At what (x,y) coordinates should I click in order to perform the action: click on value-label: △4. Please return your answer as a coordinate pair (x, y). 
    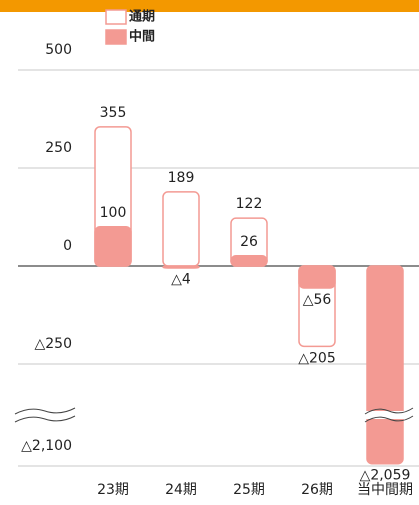
    Looking at the image, I should click on (181, 280).